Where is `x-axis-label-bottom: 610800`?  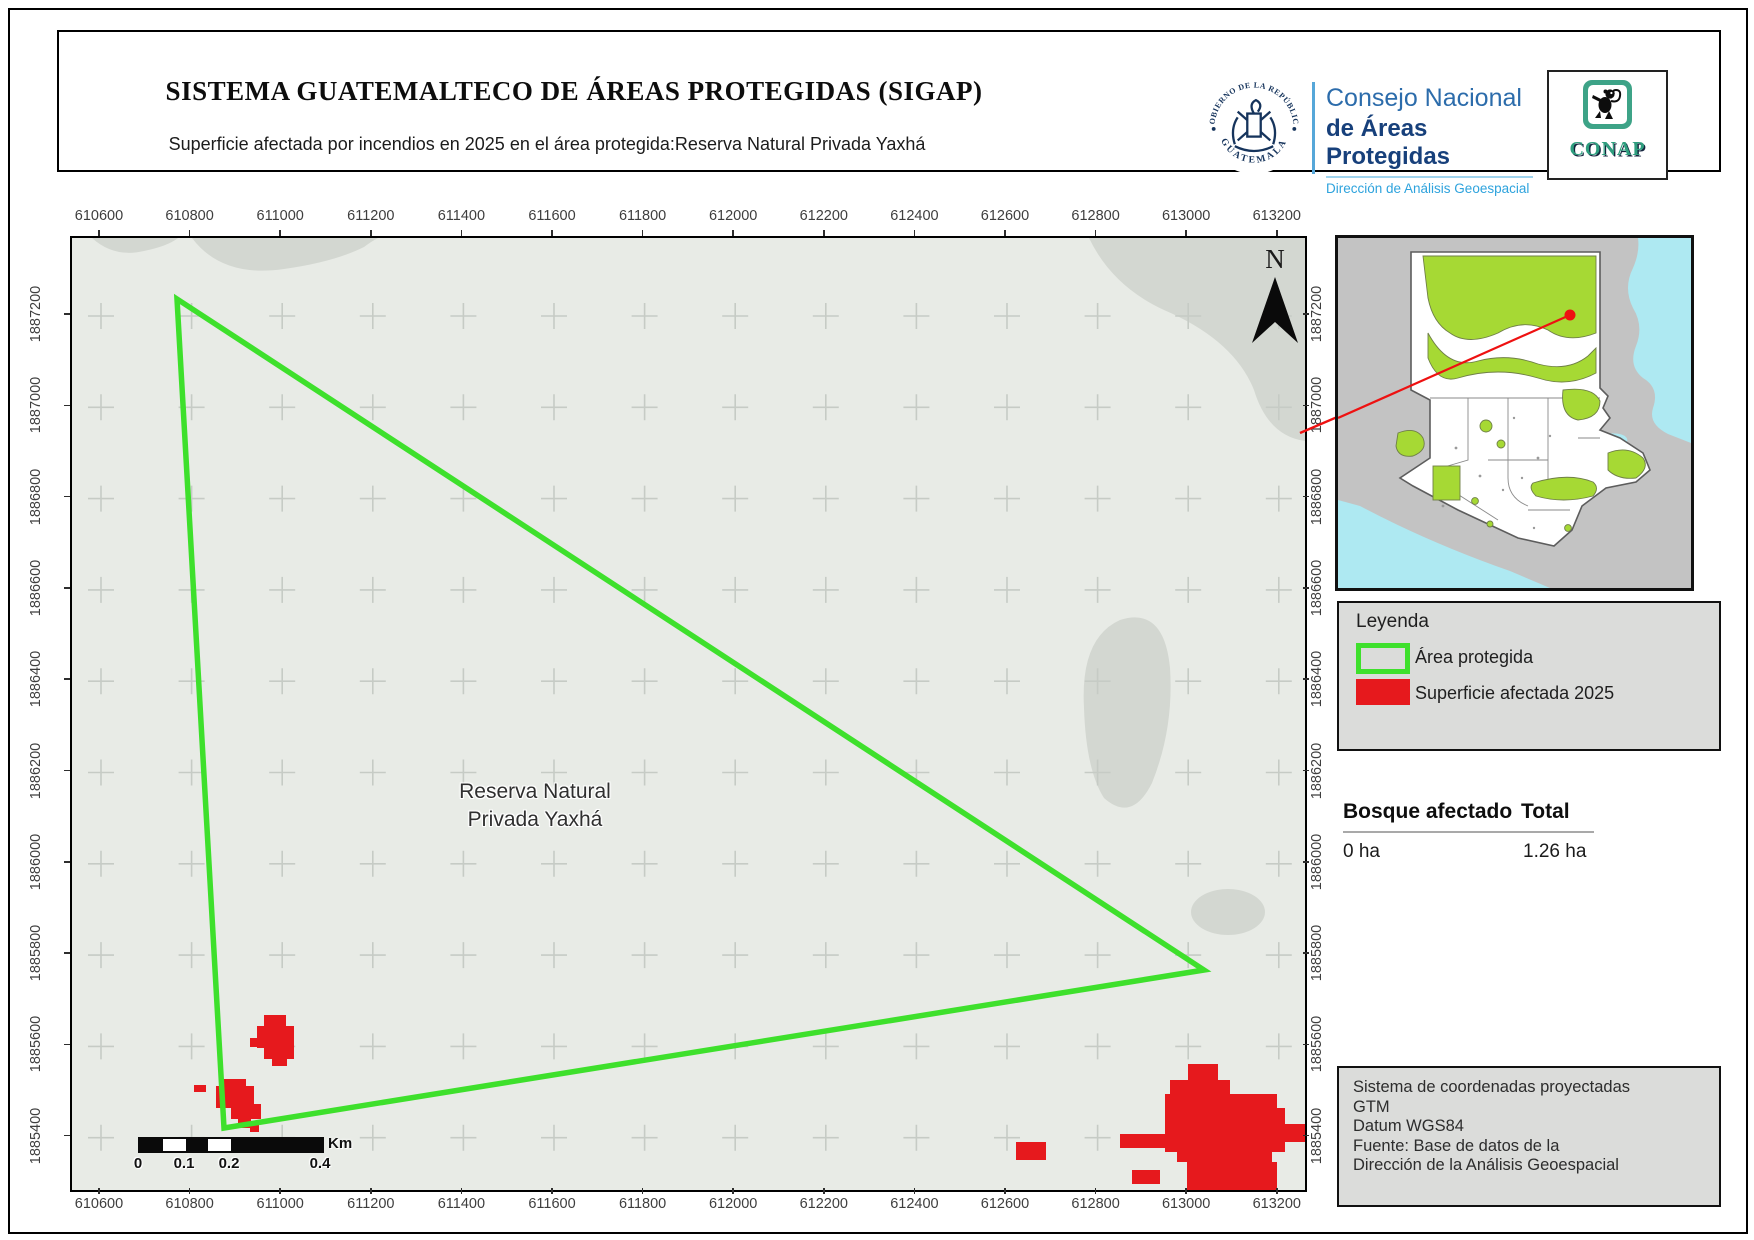 x-axis-label-bottom: 610800 is located at coordinates (189, 1204).